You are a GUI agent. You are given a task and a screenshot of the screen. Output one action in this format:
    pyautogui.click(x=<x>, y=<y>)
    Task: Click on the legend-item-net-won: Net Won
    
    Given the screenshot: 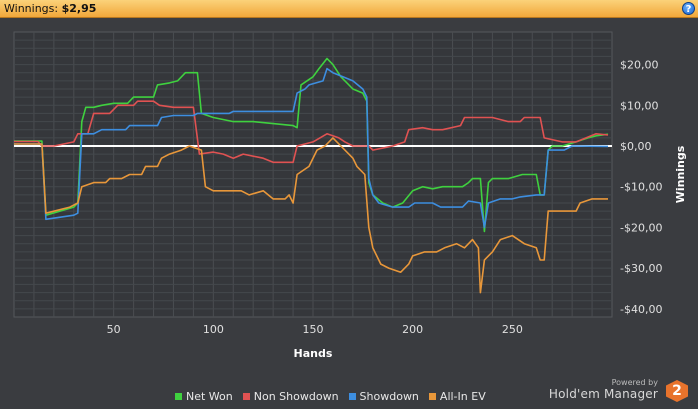 What is the action you would take?
    pyautogui.click(x=204, y=396)
    